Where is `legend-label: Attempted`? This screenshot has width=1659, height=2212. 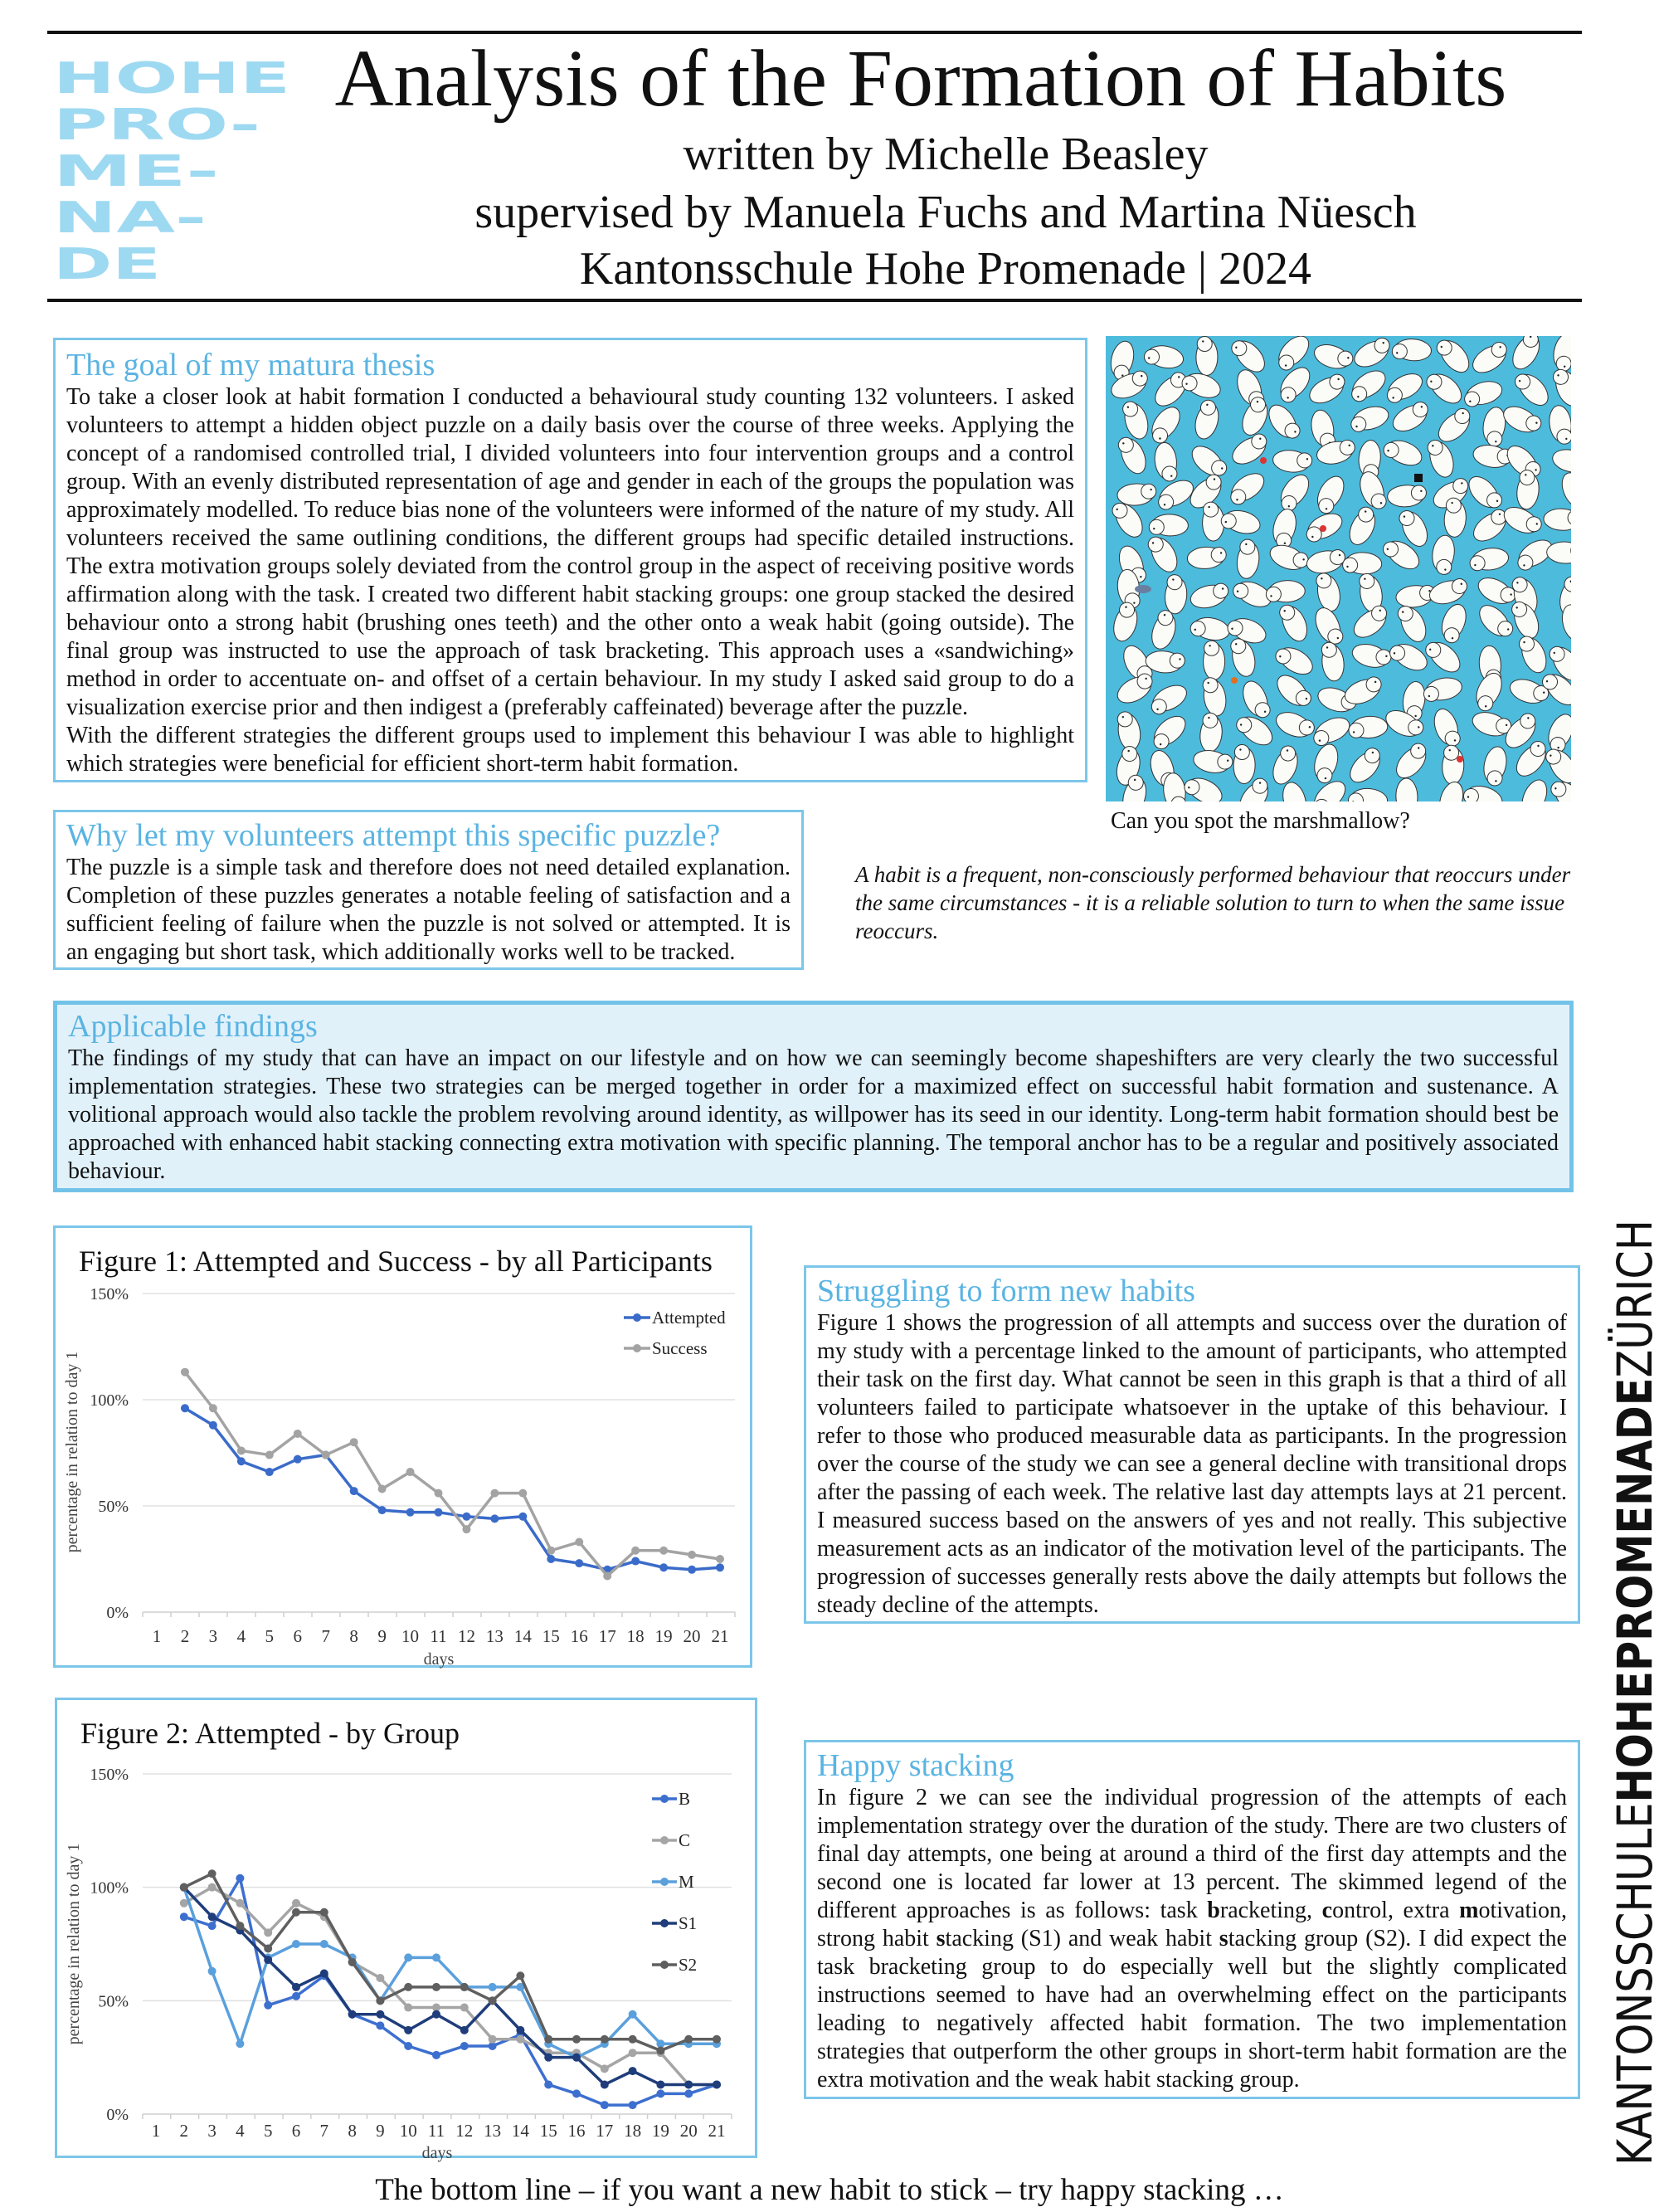 legend-label: Attempted is located at coordinates (689, 1318).